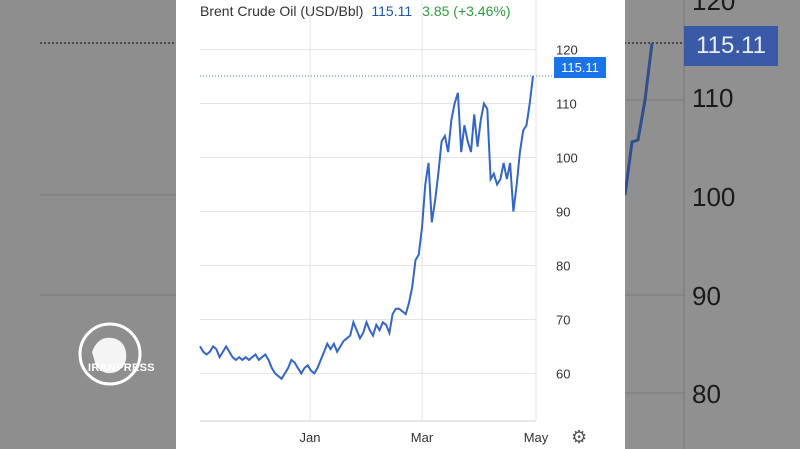 This screenshot has height=449, width=800. What do you see at coordinates (566, 104) in the screenshot?
I see `y-tick-label: 110` at bounding box center [566, 104].